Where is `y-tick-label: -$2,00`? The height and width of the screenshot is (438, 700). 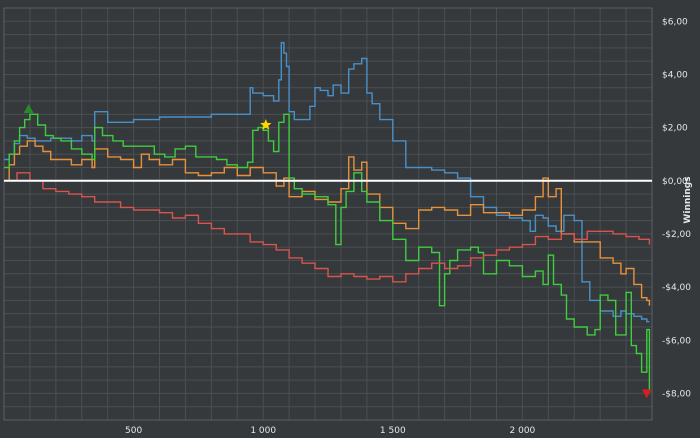 y-tick-label: -$2,00 is located at coordinates (676, 235).